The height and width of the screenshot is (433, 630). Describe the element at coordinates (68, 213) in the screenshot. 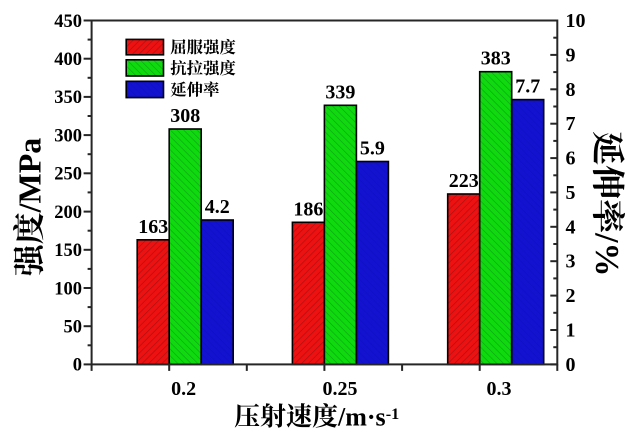

I see `svg-text: 200` at that location.